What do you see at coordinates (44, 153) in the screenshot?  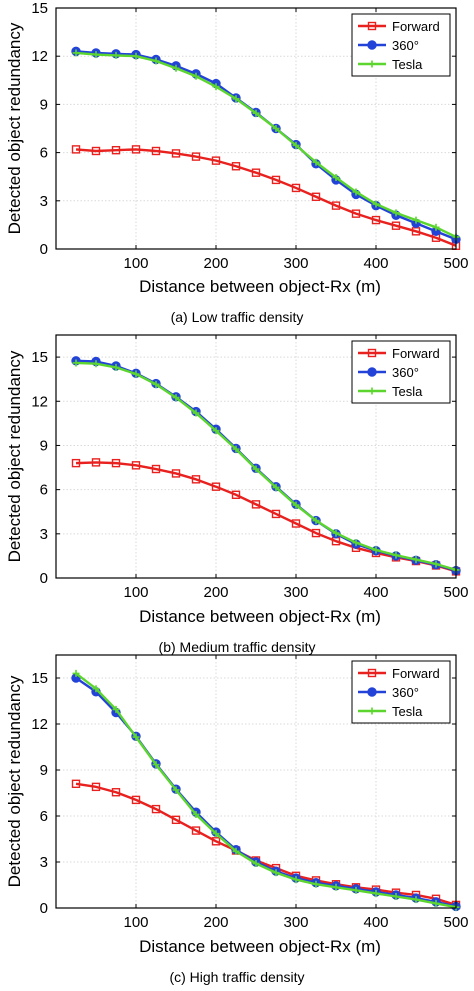 I see `y-tick-label: 6` at bounding box center [44, 153].